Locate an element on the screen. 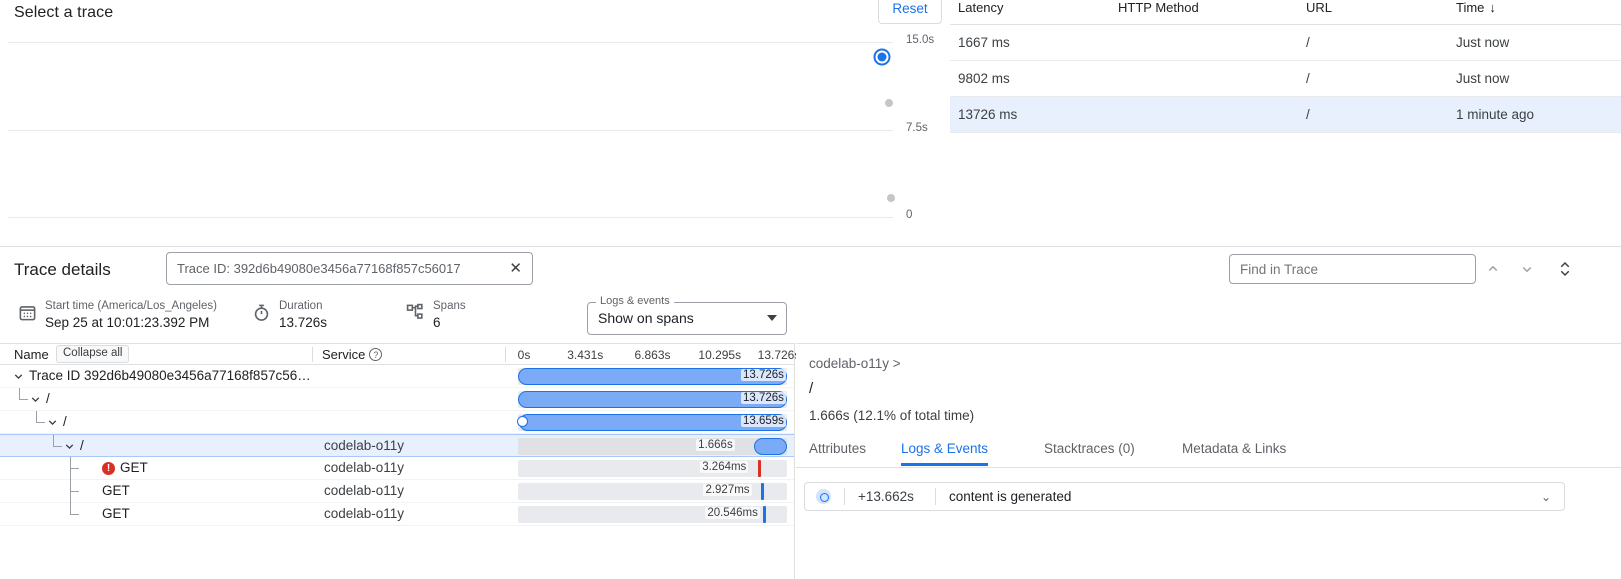  sort-desc-icon: ↓ is located at coordinates (1492, 7).